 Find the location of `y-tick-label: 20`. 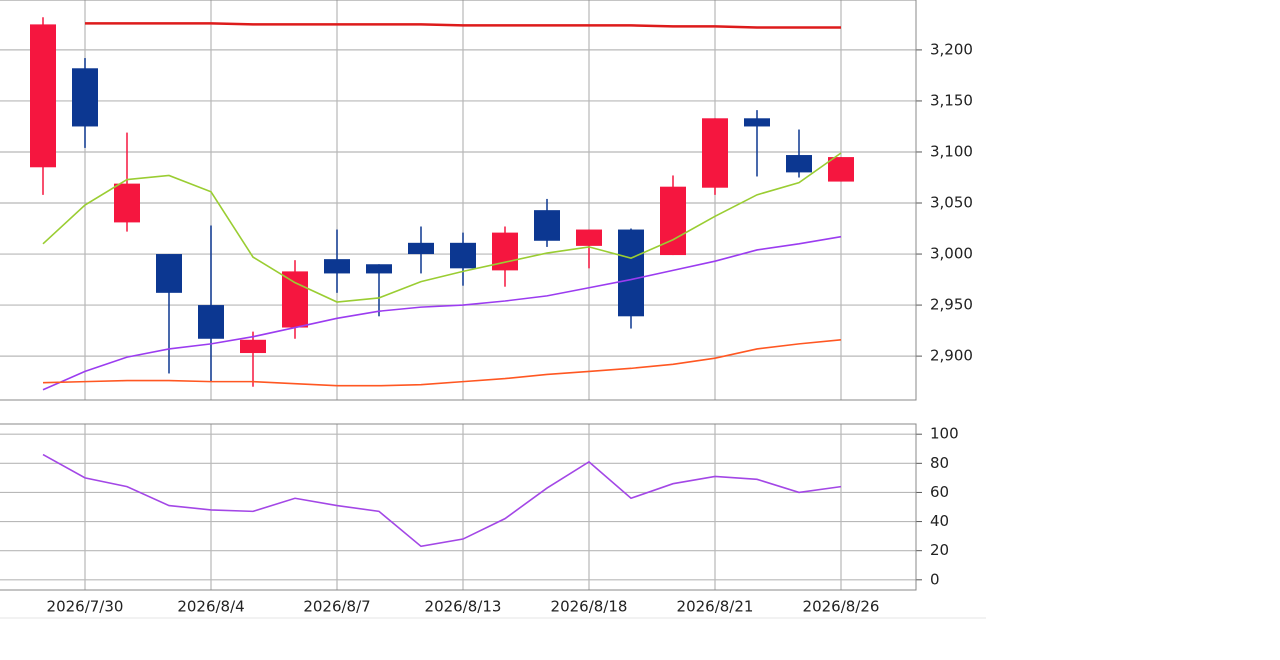

y-tick-label: 20 is located at coordinates (939, 550).